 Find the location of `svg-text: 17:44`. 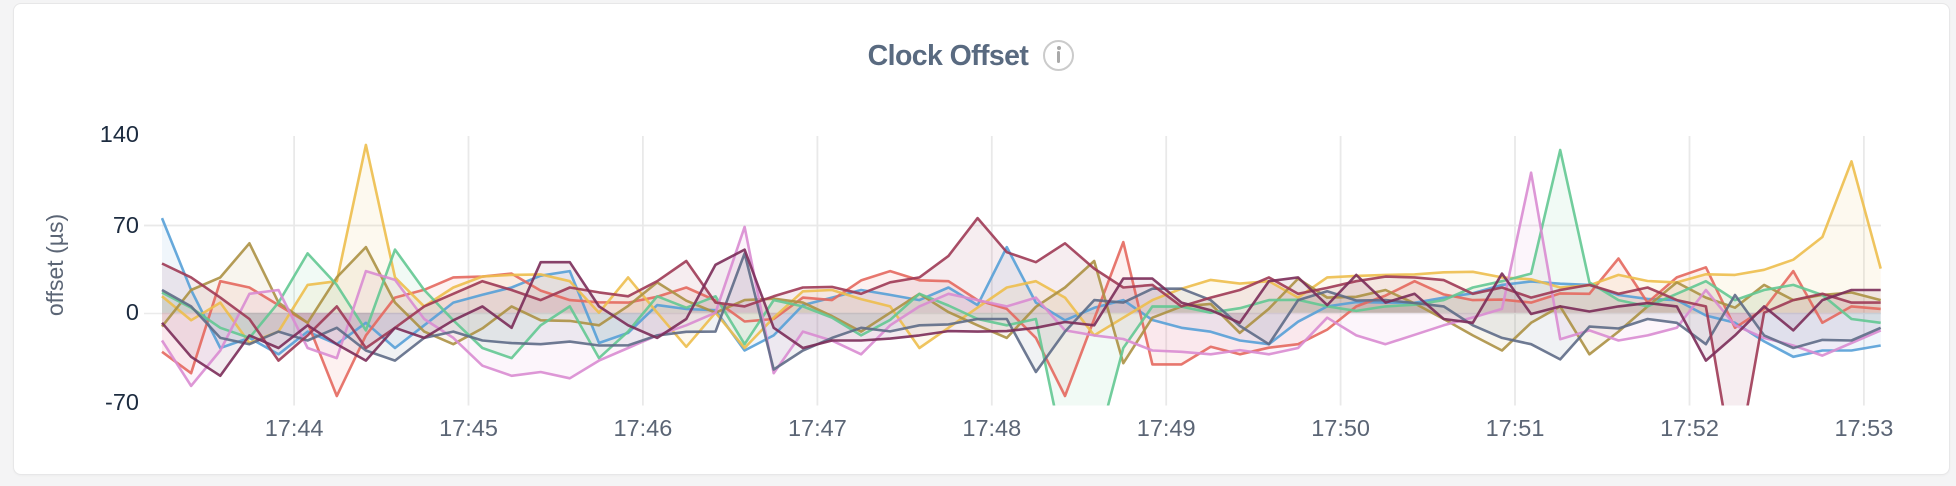

svg-text: 17:44 is located at coordinates (294, 428).